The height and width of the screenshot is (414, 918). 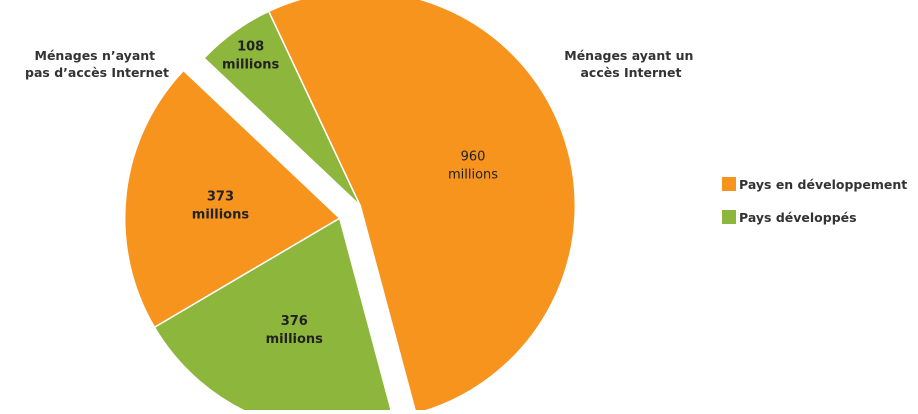 I want to click on slice-label-1-1-line-0: 373, so click(x=220, y=197).